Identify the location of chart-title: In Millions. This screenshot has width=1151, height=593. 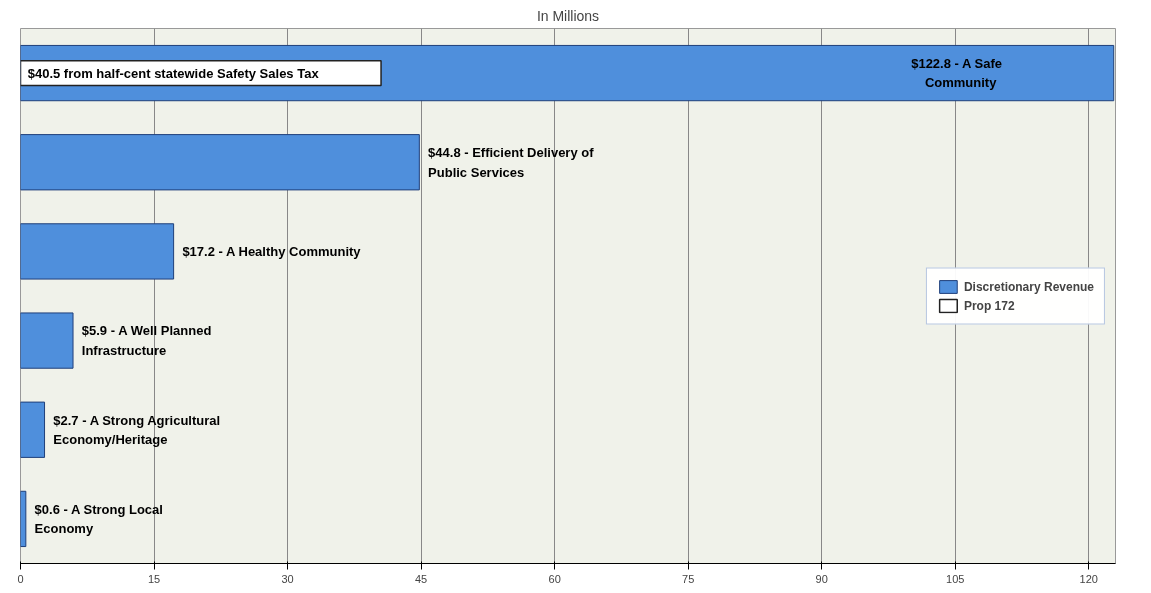
(568, 15).